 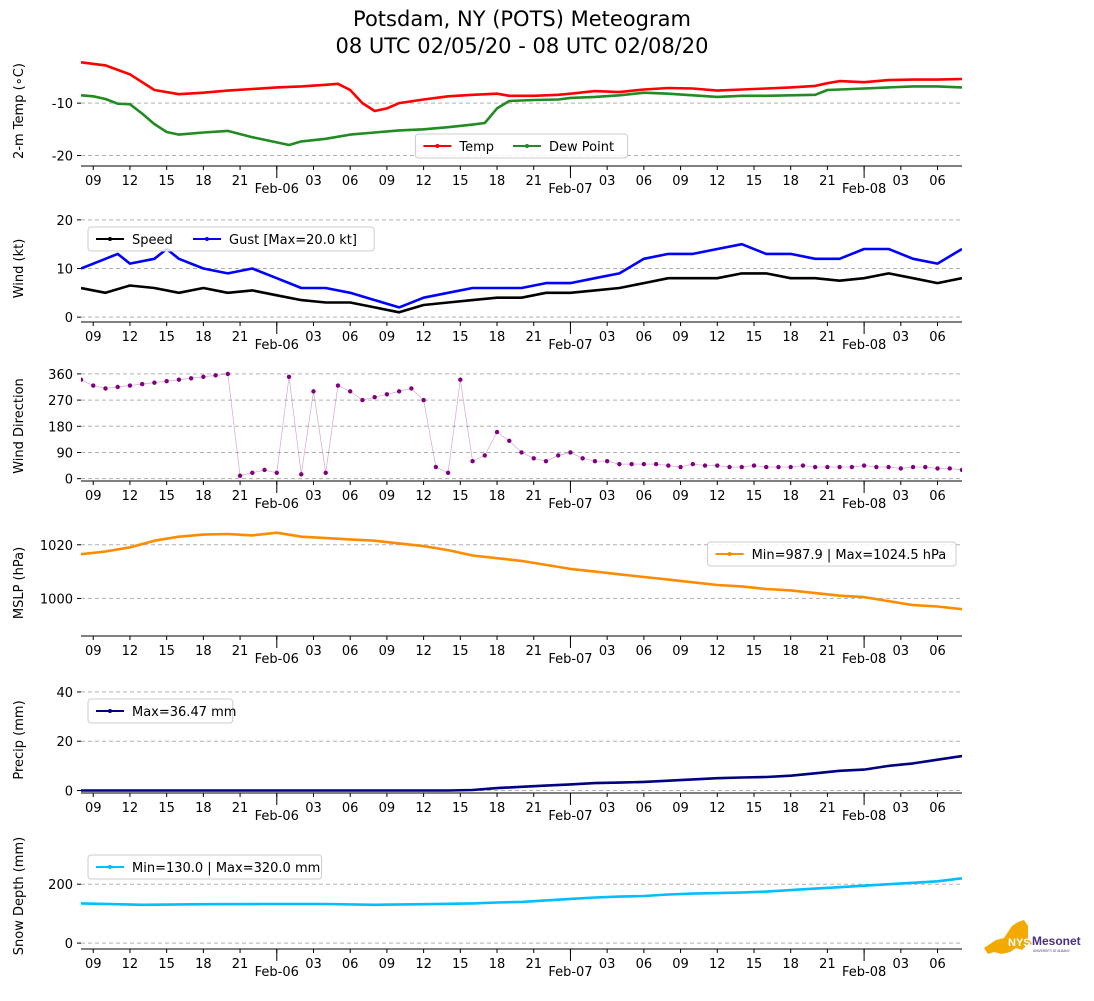 What do you see at coordinates (56, 546) in the screenshot?
I see `y-tick-label: 1020` at bounding box center [56, 546].